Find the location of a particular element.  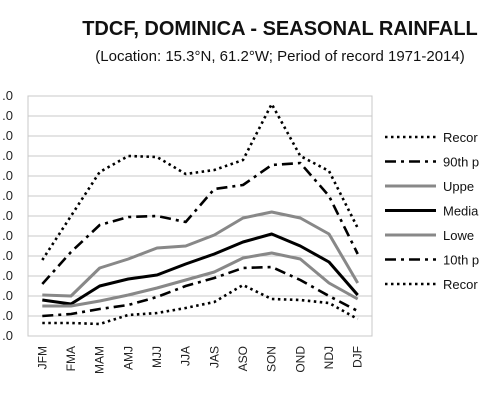

x-tick-label: AMJ is located at coordinates (128, 358).